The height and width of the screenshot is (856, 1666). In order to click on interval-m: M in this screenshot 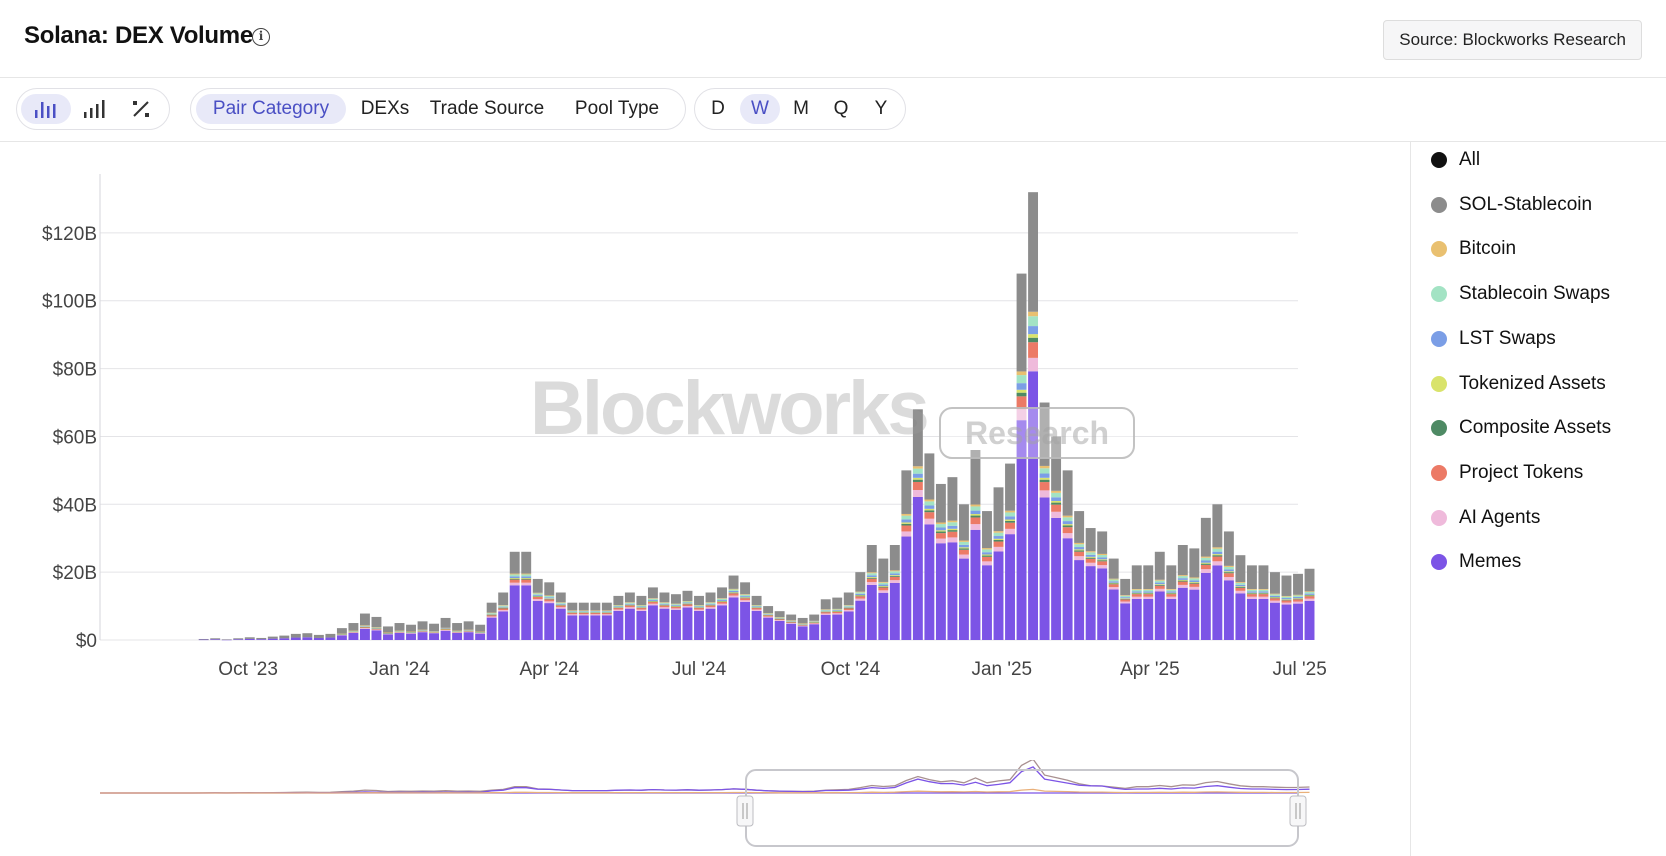, I will do `click(801, 108)`.